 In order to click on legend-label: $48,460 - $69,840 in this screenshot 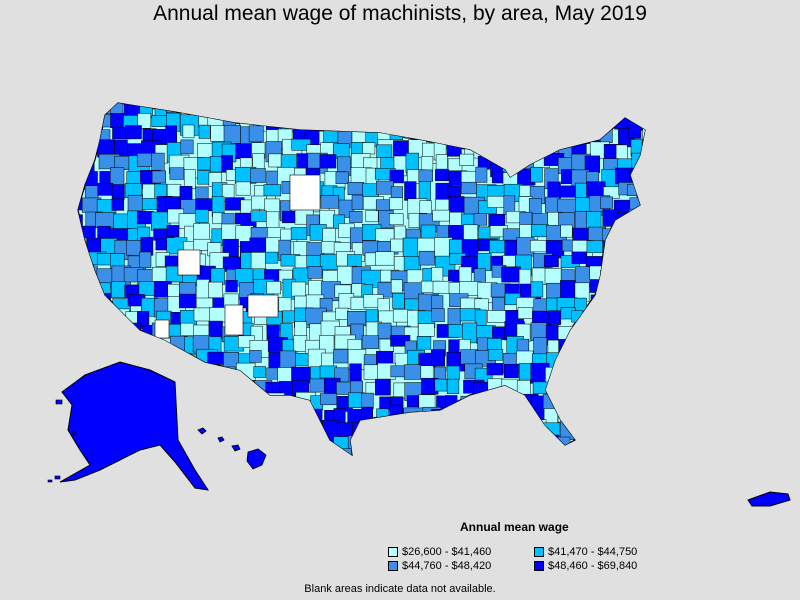, I will do `click(593, 566)`.